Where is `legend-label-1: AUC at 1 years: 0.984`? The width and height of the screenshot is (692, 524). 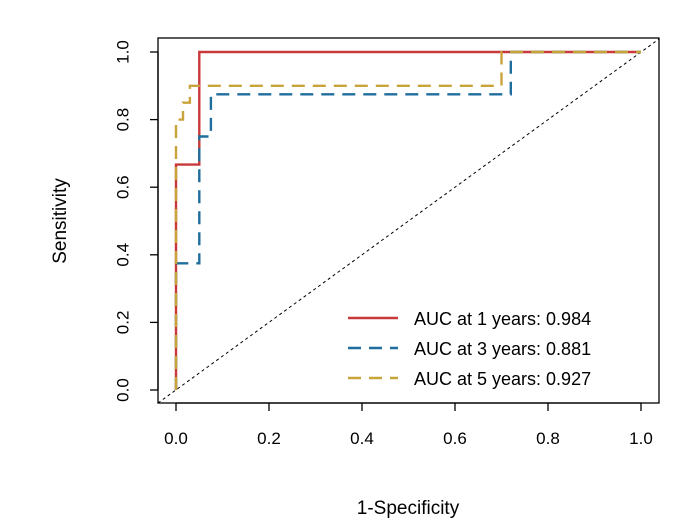 legend-label-1: AUC at 1 years: 0.984 is located at coordinates (502, 319).